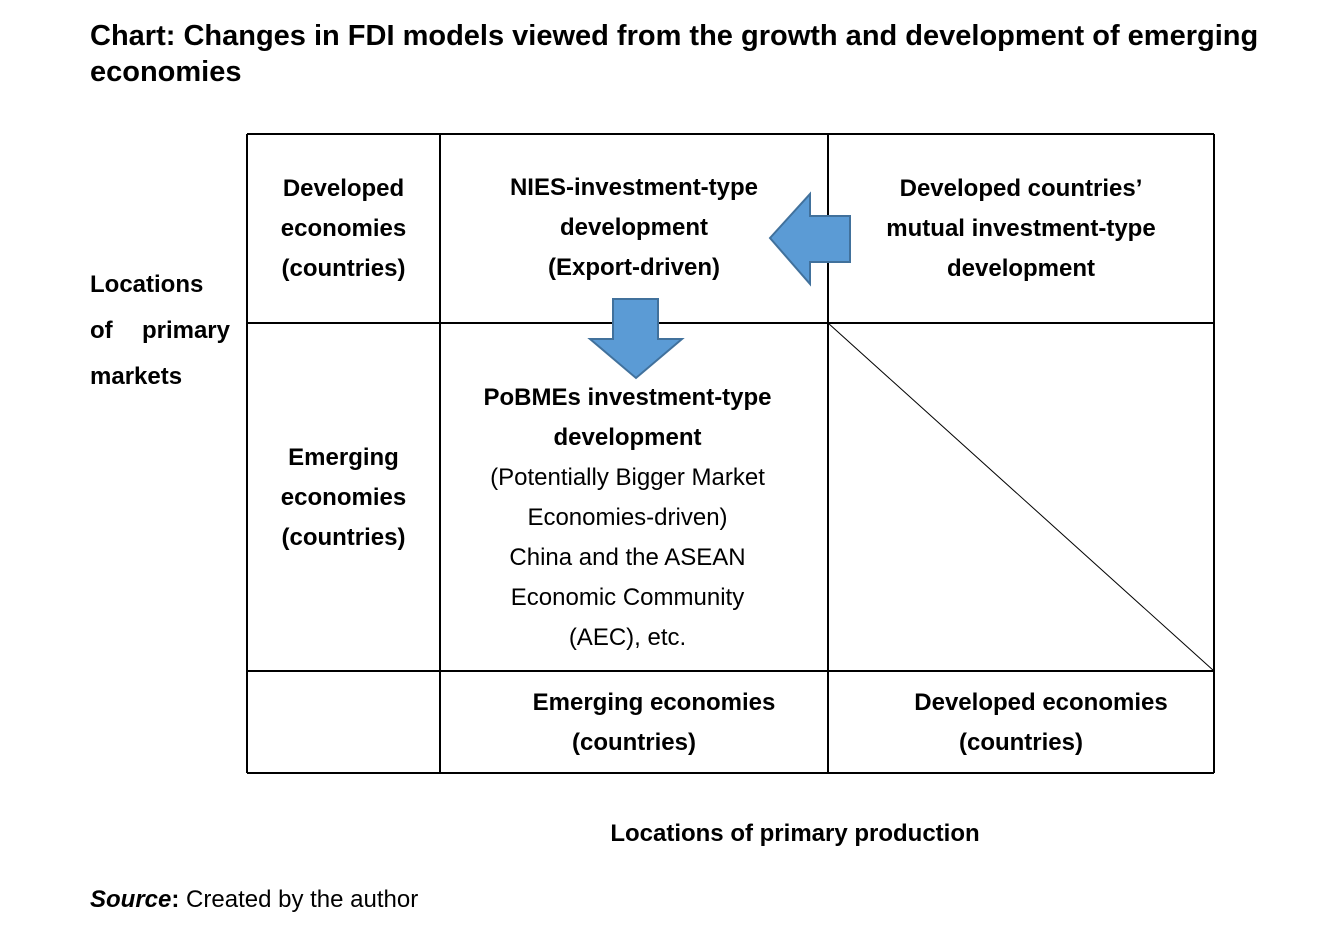 The image size is (1321, 943). What do you see at coordinates (636, 339) in the screenshot?
I see `down-arrow-icon` at bounding box center [636, 339].